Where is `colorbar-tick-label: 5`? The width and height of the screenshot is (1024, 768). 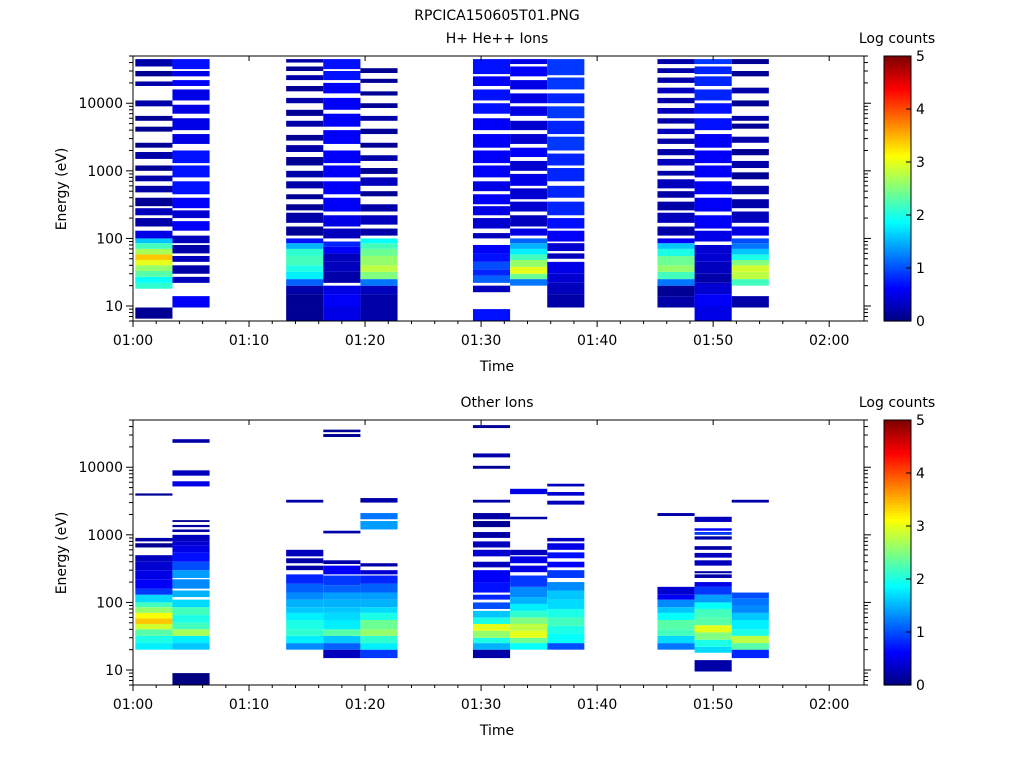
colorbar-tick-label: 5 is located at coordinates (920, 421).